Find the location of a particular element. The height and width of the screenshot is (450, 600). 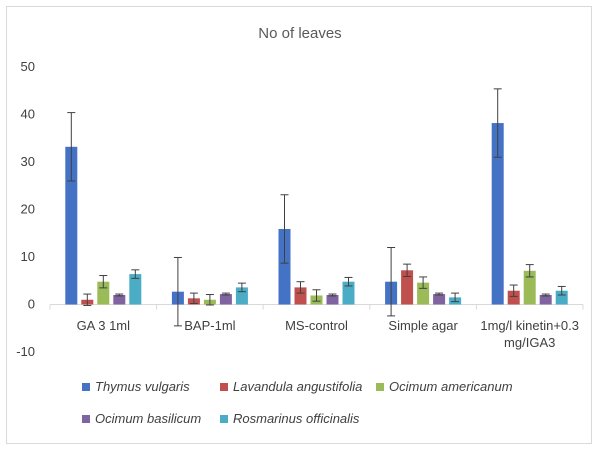

x-category-label: GA 3 1ml is located at coordinates (104, 325).